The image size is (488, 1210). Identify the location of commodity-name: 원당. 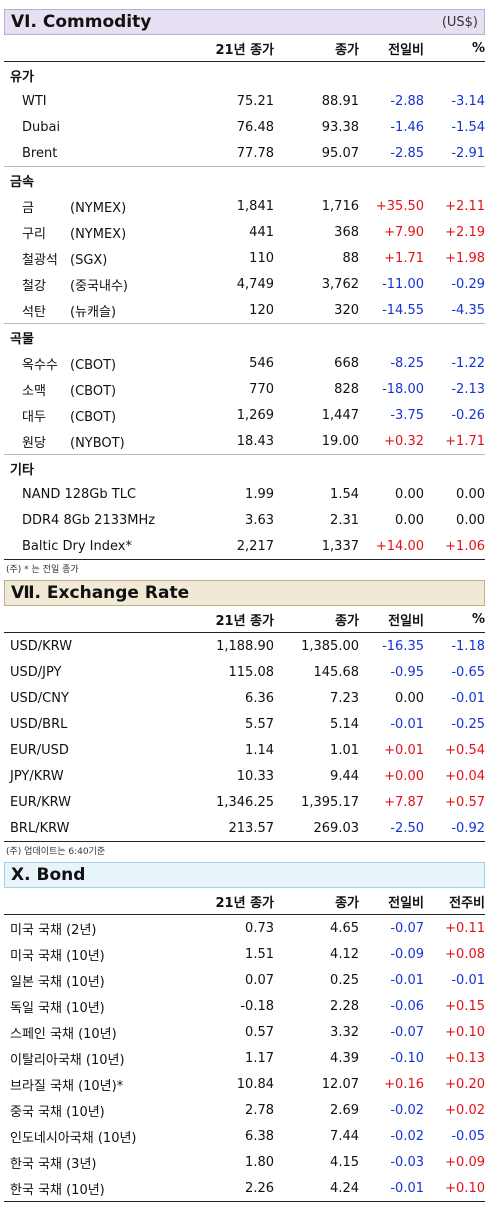
(34, 443).